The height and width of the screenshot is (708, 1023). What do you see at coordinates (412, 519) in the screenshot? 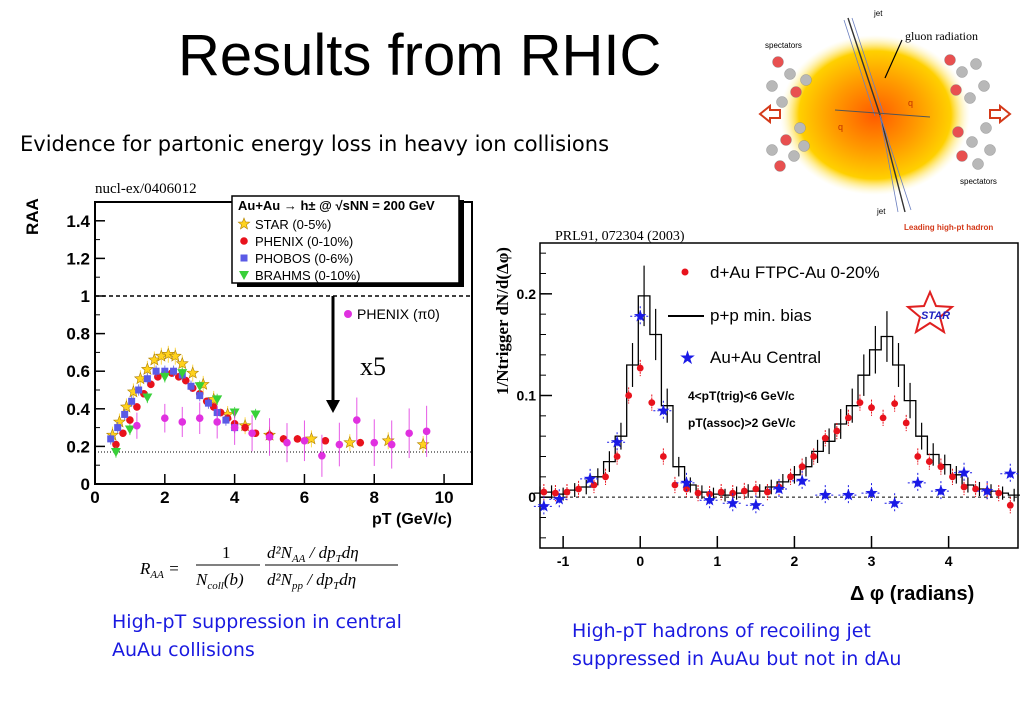
I see `raa-xlabel: pT (GeV/c)` at bounding box center [412, 519].